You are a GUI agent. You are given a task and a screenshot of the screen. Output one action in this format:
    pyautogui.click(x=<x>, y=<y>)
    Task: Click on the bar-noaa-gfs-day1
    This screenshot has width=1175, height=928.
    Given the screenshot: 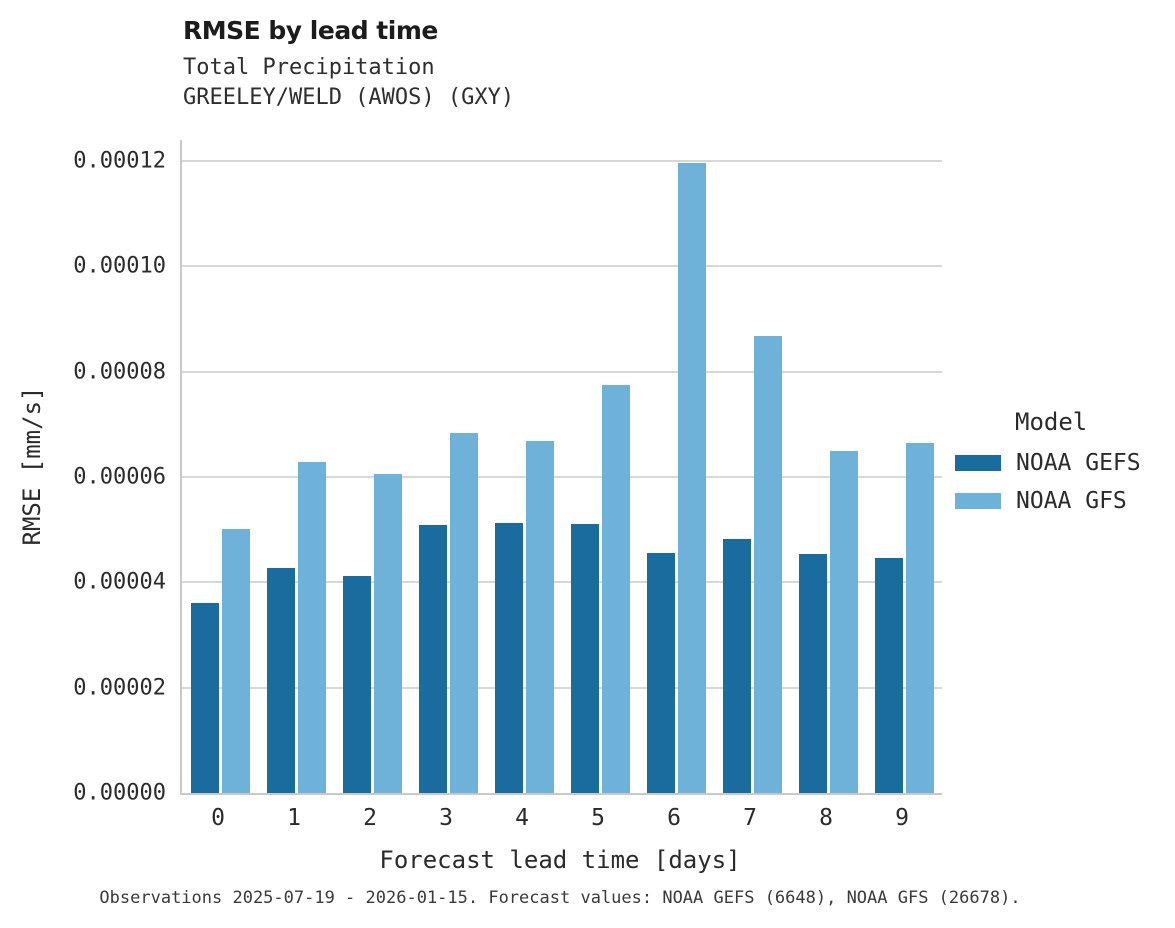 What is the action you would take?
    pyautogui.click(x=311, y=627)
    